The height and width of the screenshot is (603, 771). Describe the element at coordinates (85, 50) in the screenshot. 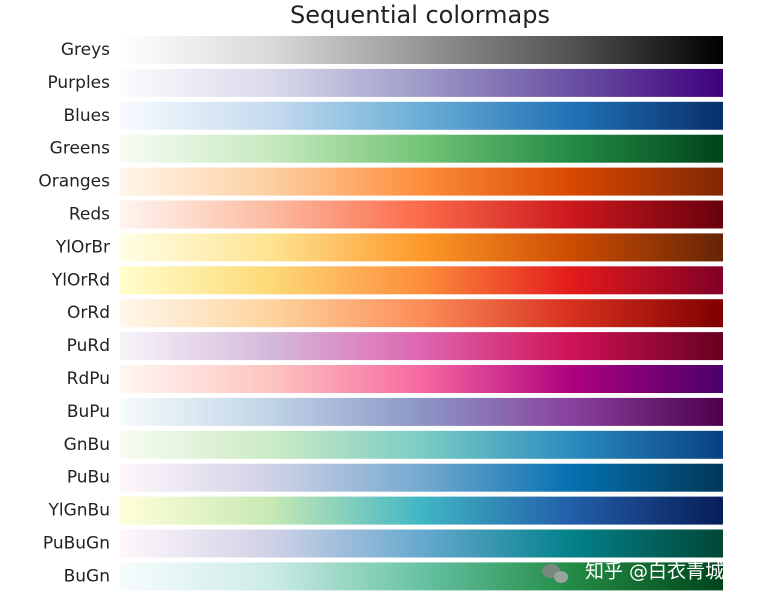

I see `colormap-label: Greys` at that location.